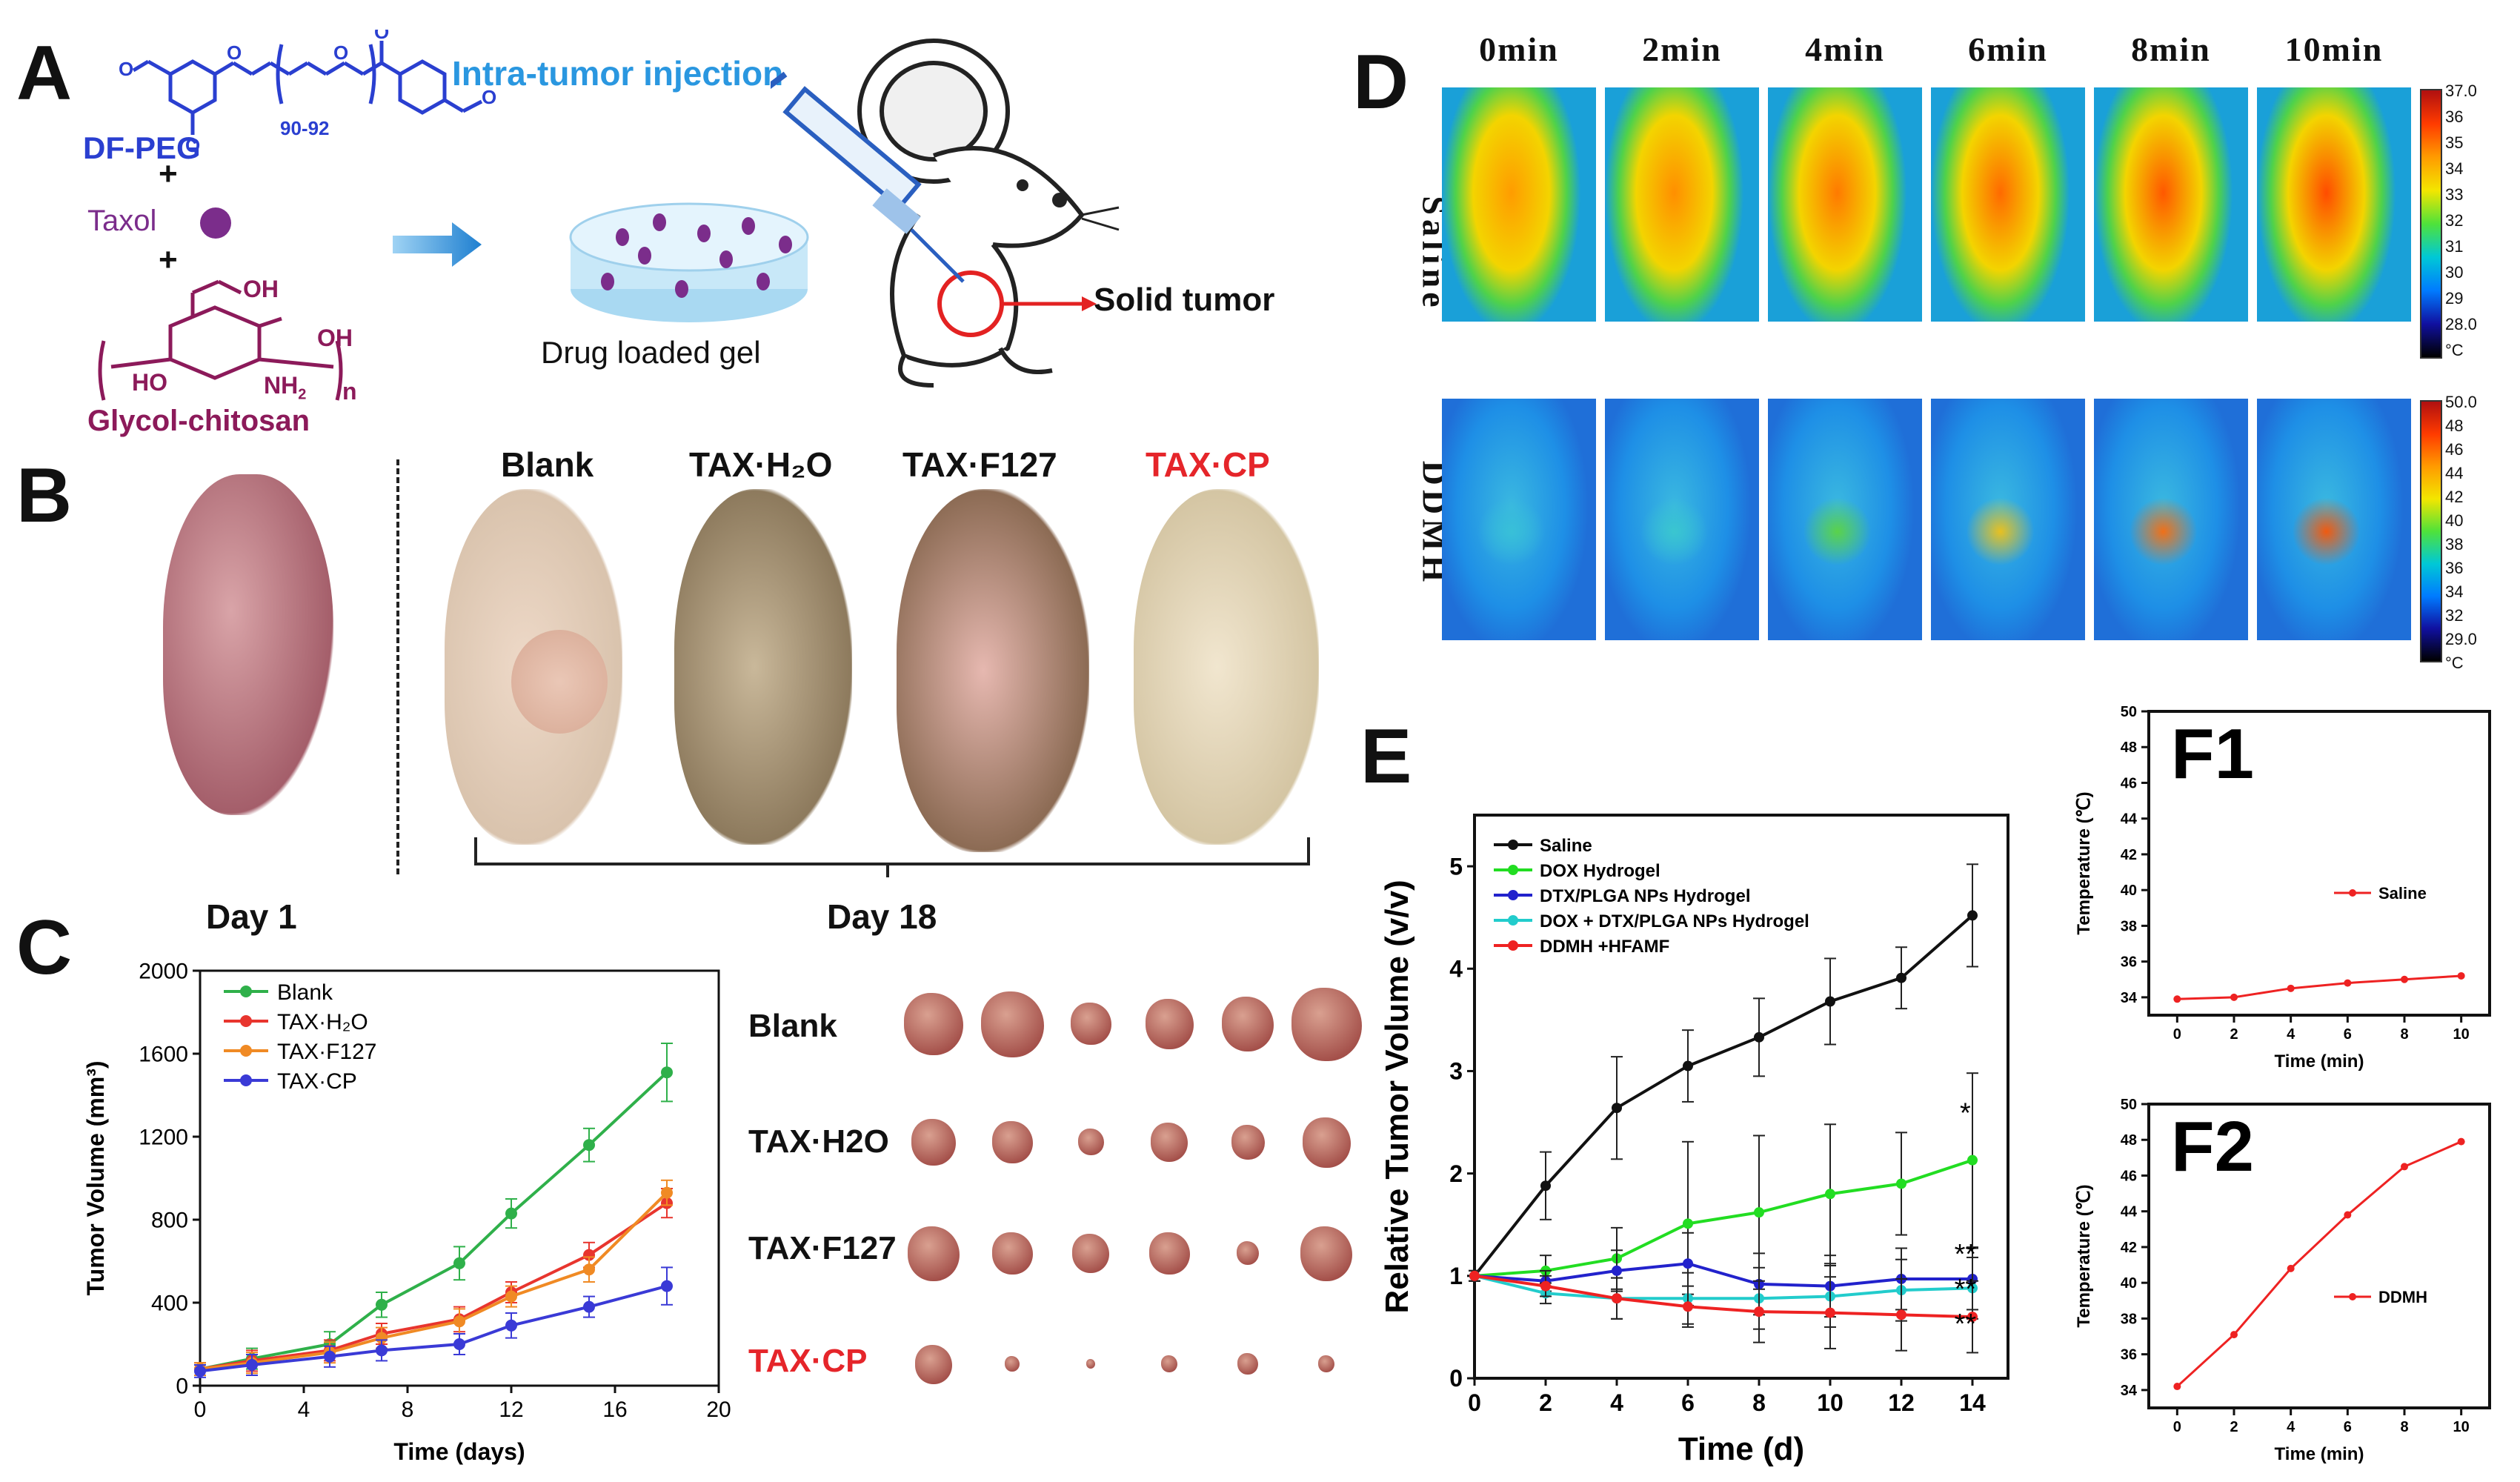 Image resolution: width=2520 pixels, height=1482 pixels. Describe the element at coordinates (221, 340) in the screenshot. I see `glycol-chitosan-structure` at that location.